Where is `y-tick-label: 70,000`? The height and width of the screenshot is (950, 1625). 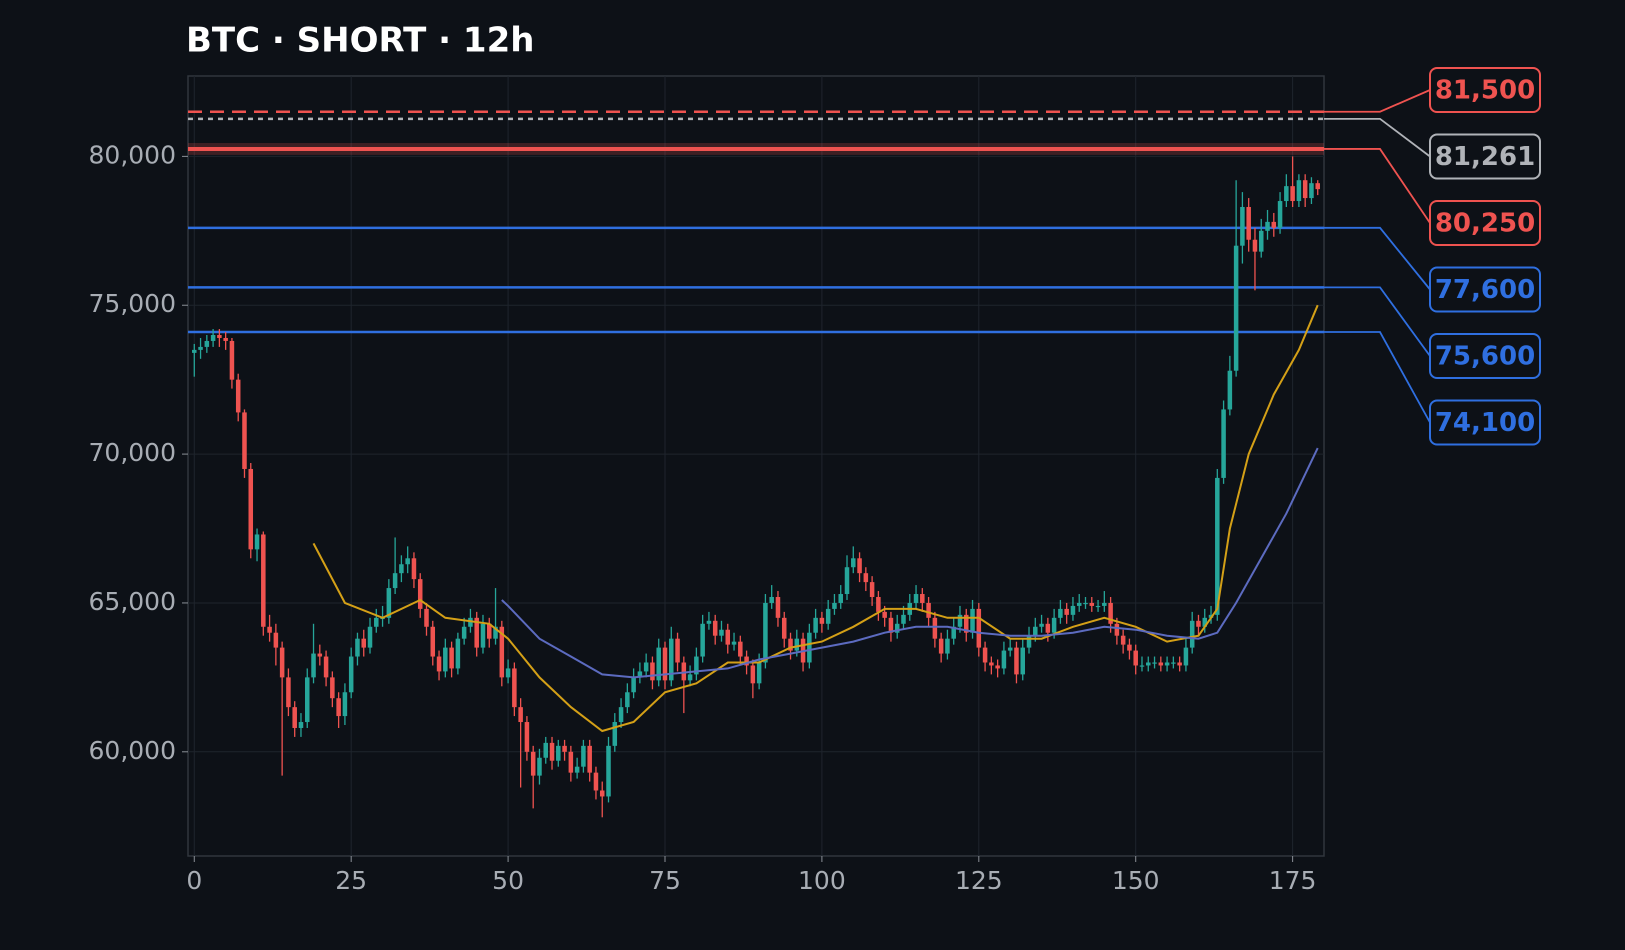 y-tick-label: 70,000 is located at coordinates (132, 452).